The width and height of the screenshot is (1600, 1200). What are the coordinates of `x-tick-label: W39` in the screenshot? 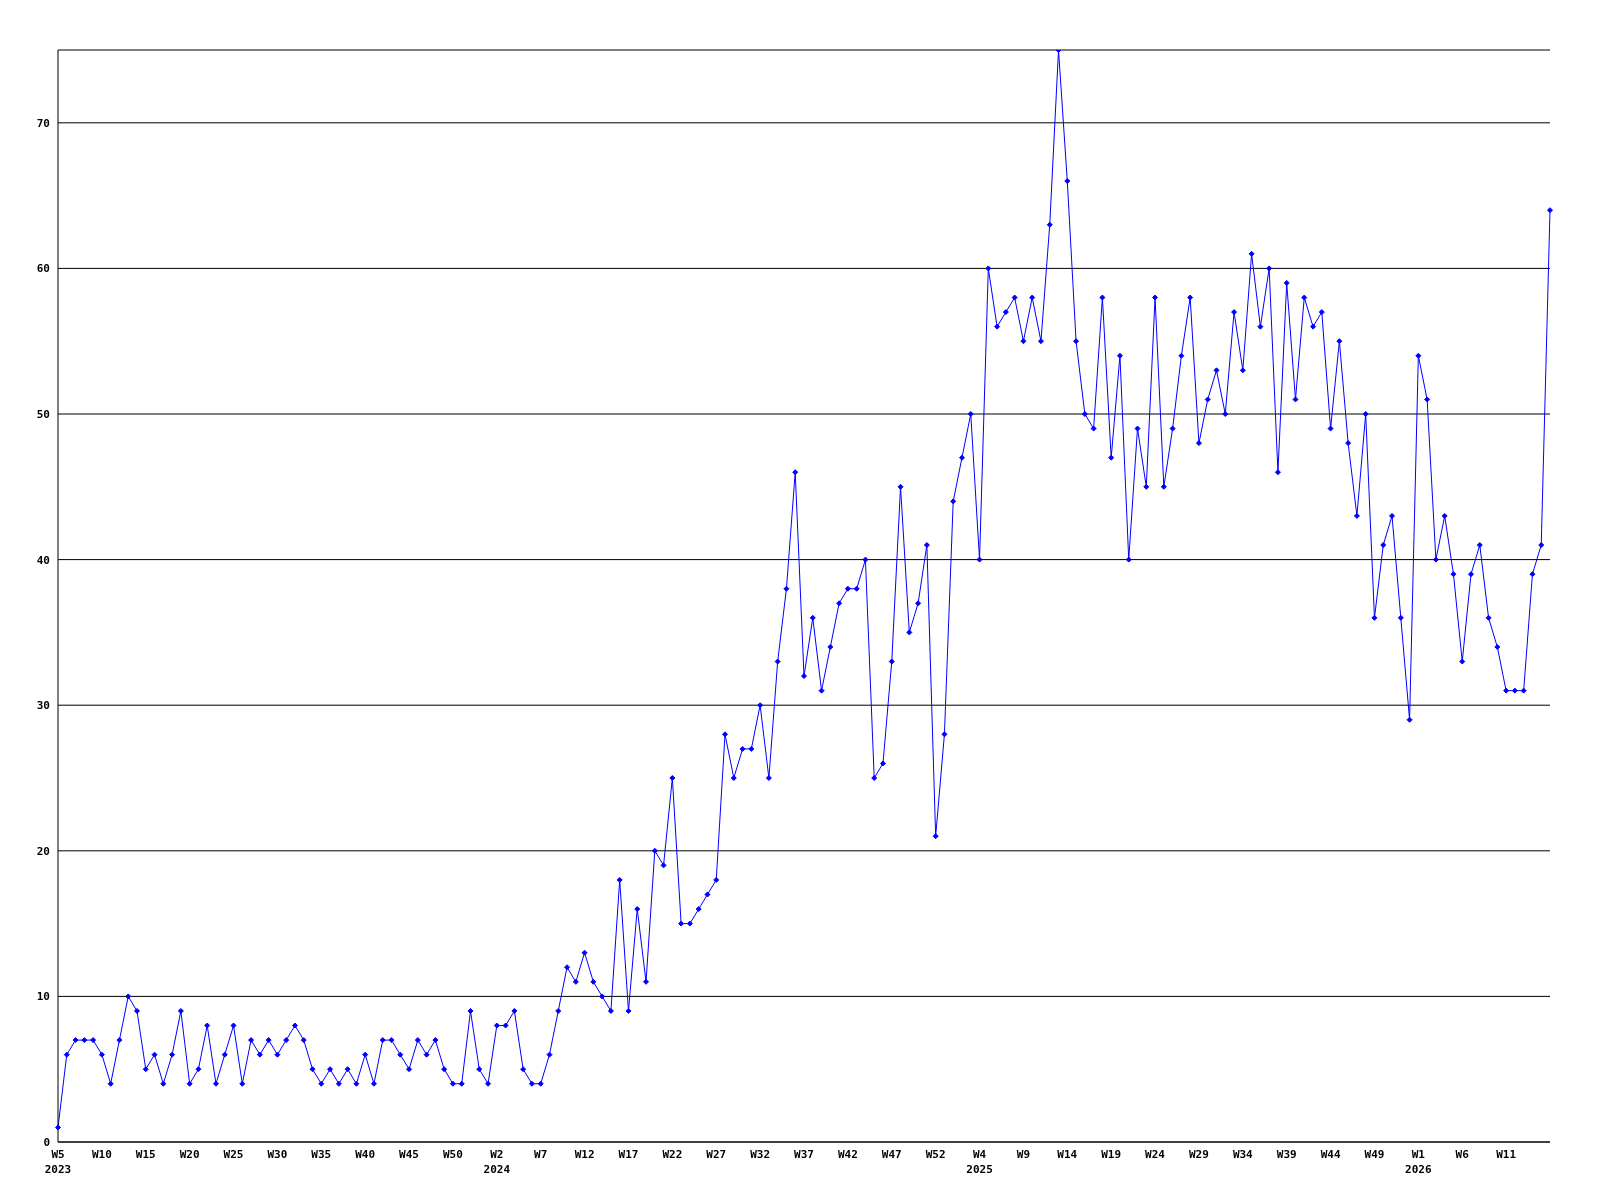 It's located at (1286, 1154).